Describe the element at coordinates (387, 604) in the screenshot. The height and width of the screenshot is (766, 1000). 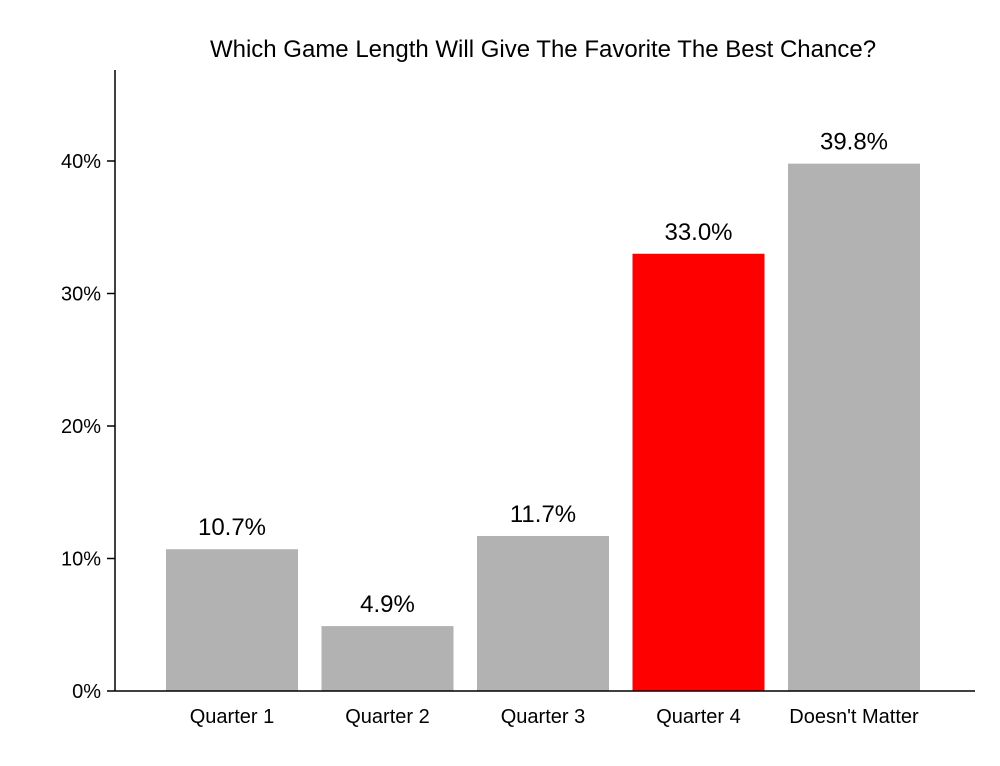
I see `bar-value-label: 4.9%` at that location.